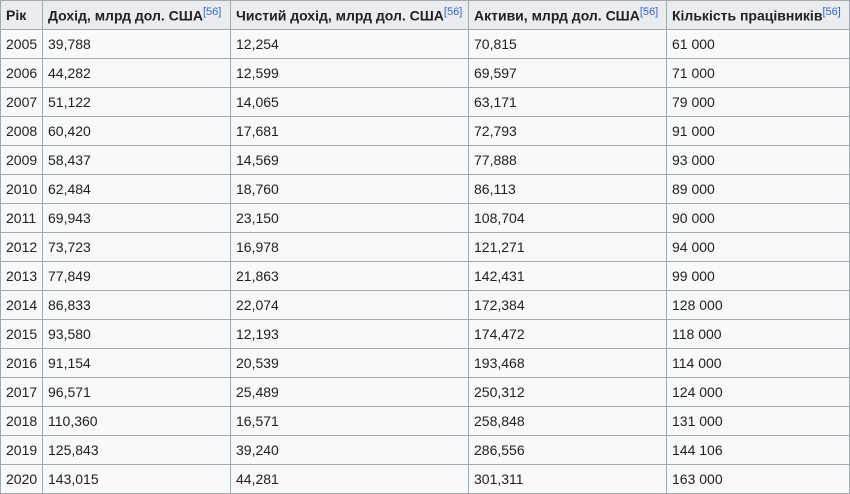 This screenshot has width=850, height=494. What do you see at coordinates (136, 102) in the screenshot?
I see `revenue-cell: 51,122` at bounding box center [136, 102].